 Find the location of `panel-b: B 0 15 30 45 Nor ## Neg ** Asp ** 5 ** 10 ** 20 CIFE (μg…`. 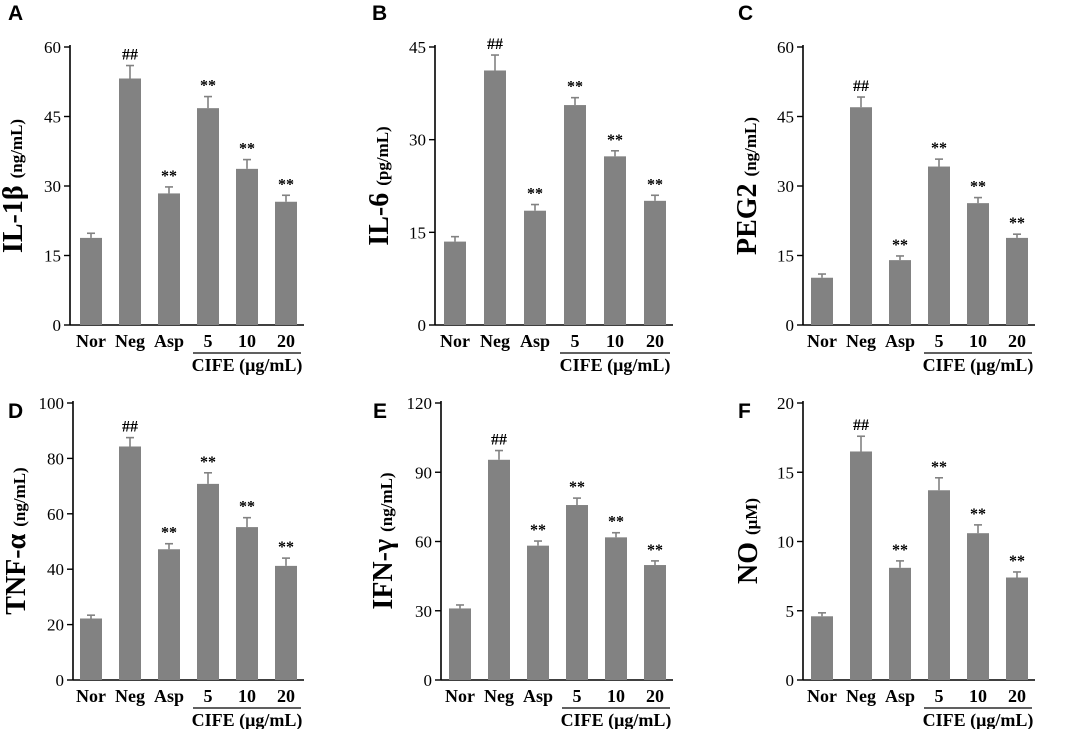

panel-b: B 0 15 30 45 Nor ## Neg ** Asp ** 5 ** 10 ** 20 CIFE (μg… is located at coordinates (518, 189).